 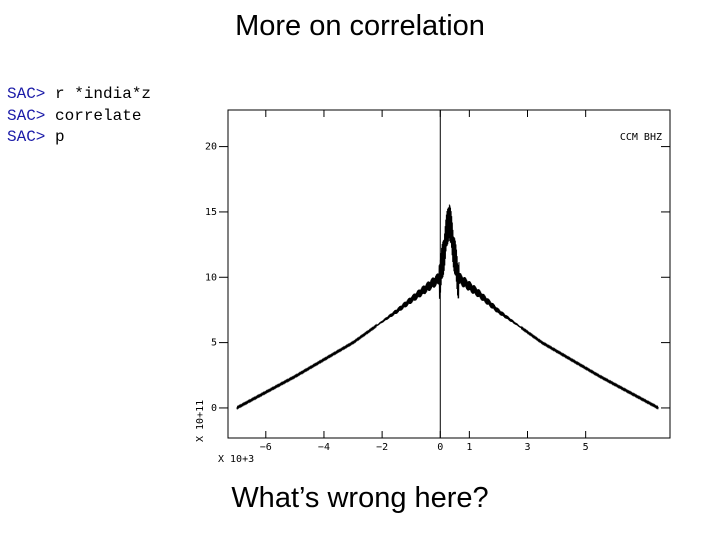 What do you see at coordinates (360, 26) in the screenshot?
I see `slide-title: More on correlation` at bounding box center [360, 26].